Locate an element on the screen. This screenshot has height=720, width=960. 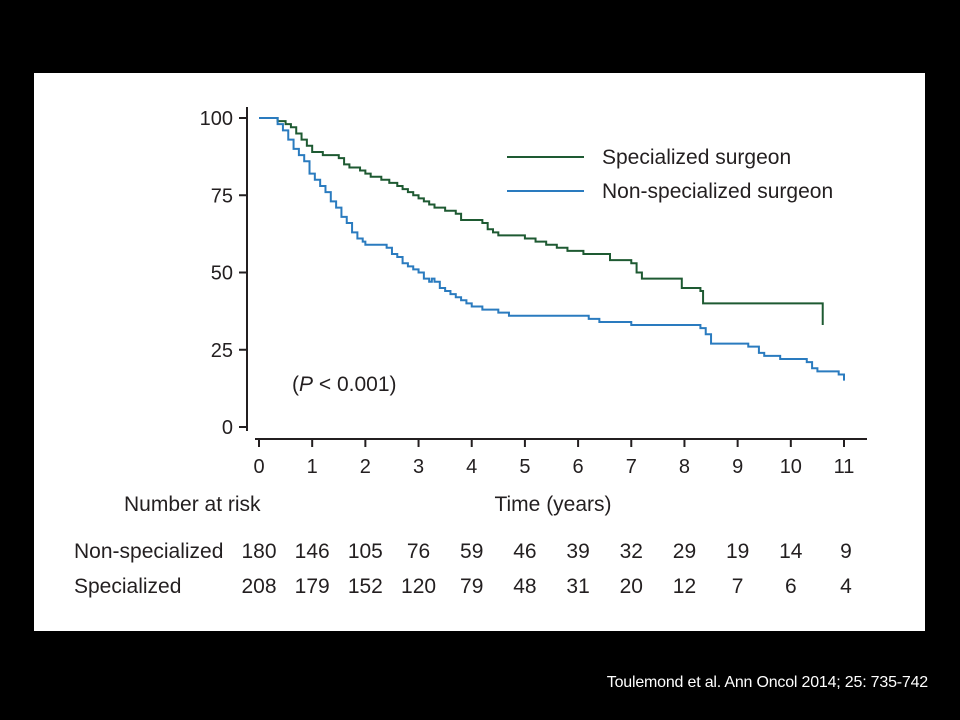
risk-count: 76 is located at coordinates (418, 551).